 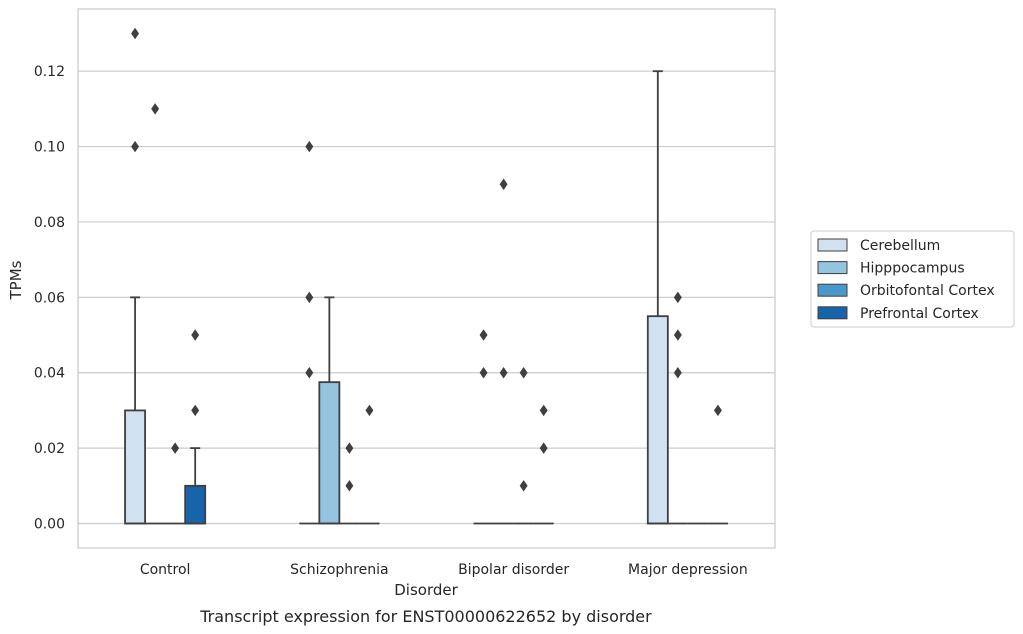 I want to click on y-tick-labels: 0.00 0.02 0.04 0.06 0.08 0.10 0.12, so click(x=49, y=298).